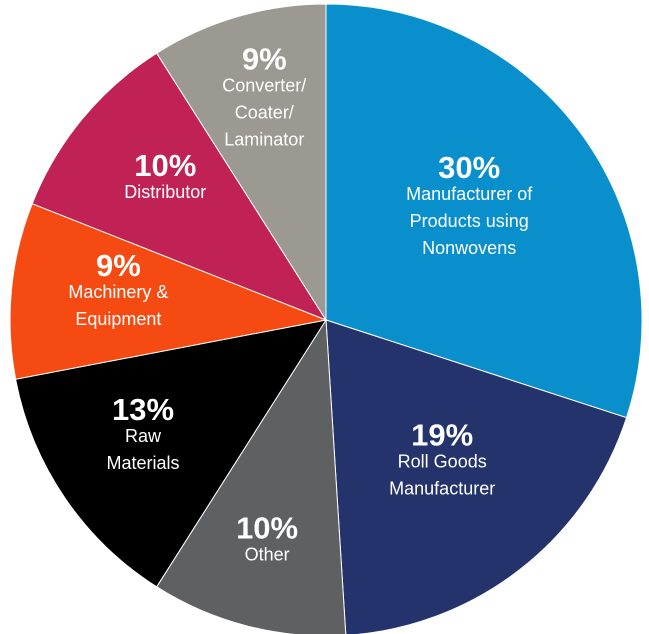 This screenshot has height=634, width=649. What do you see at coordinates (267, 555) in the screenshot?
I see `slice-name-label: Other` at bounding box center [267, 555].